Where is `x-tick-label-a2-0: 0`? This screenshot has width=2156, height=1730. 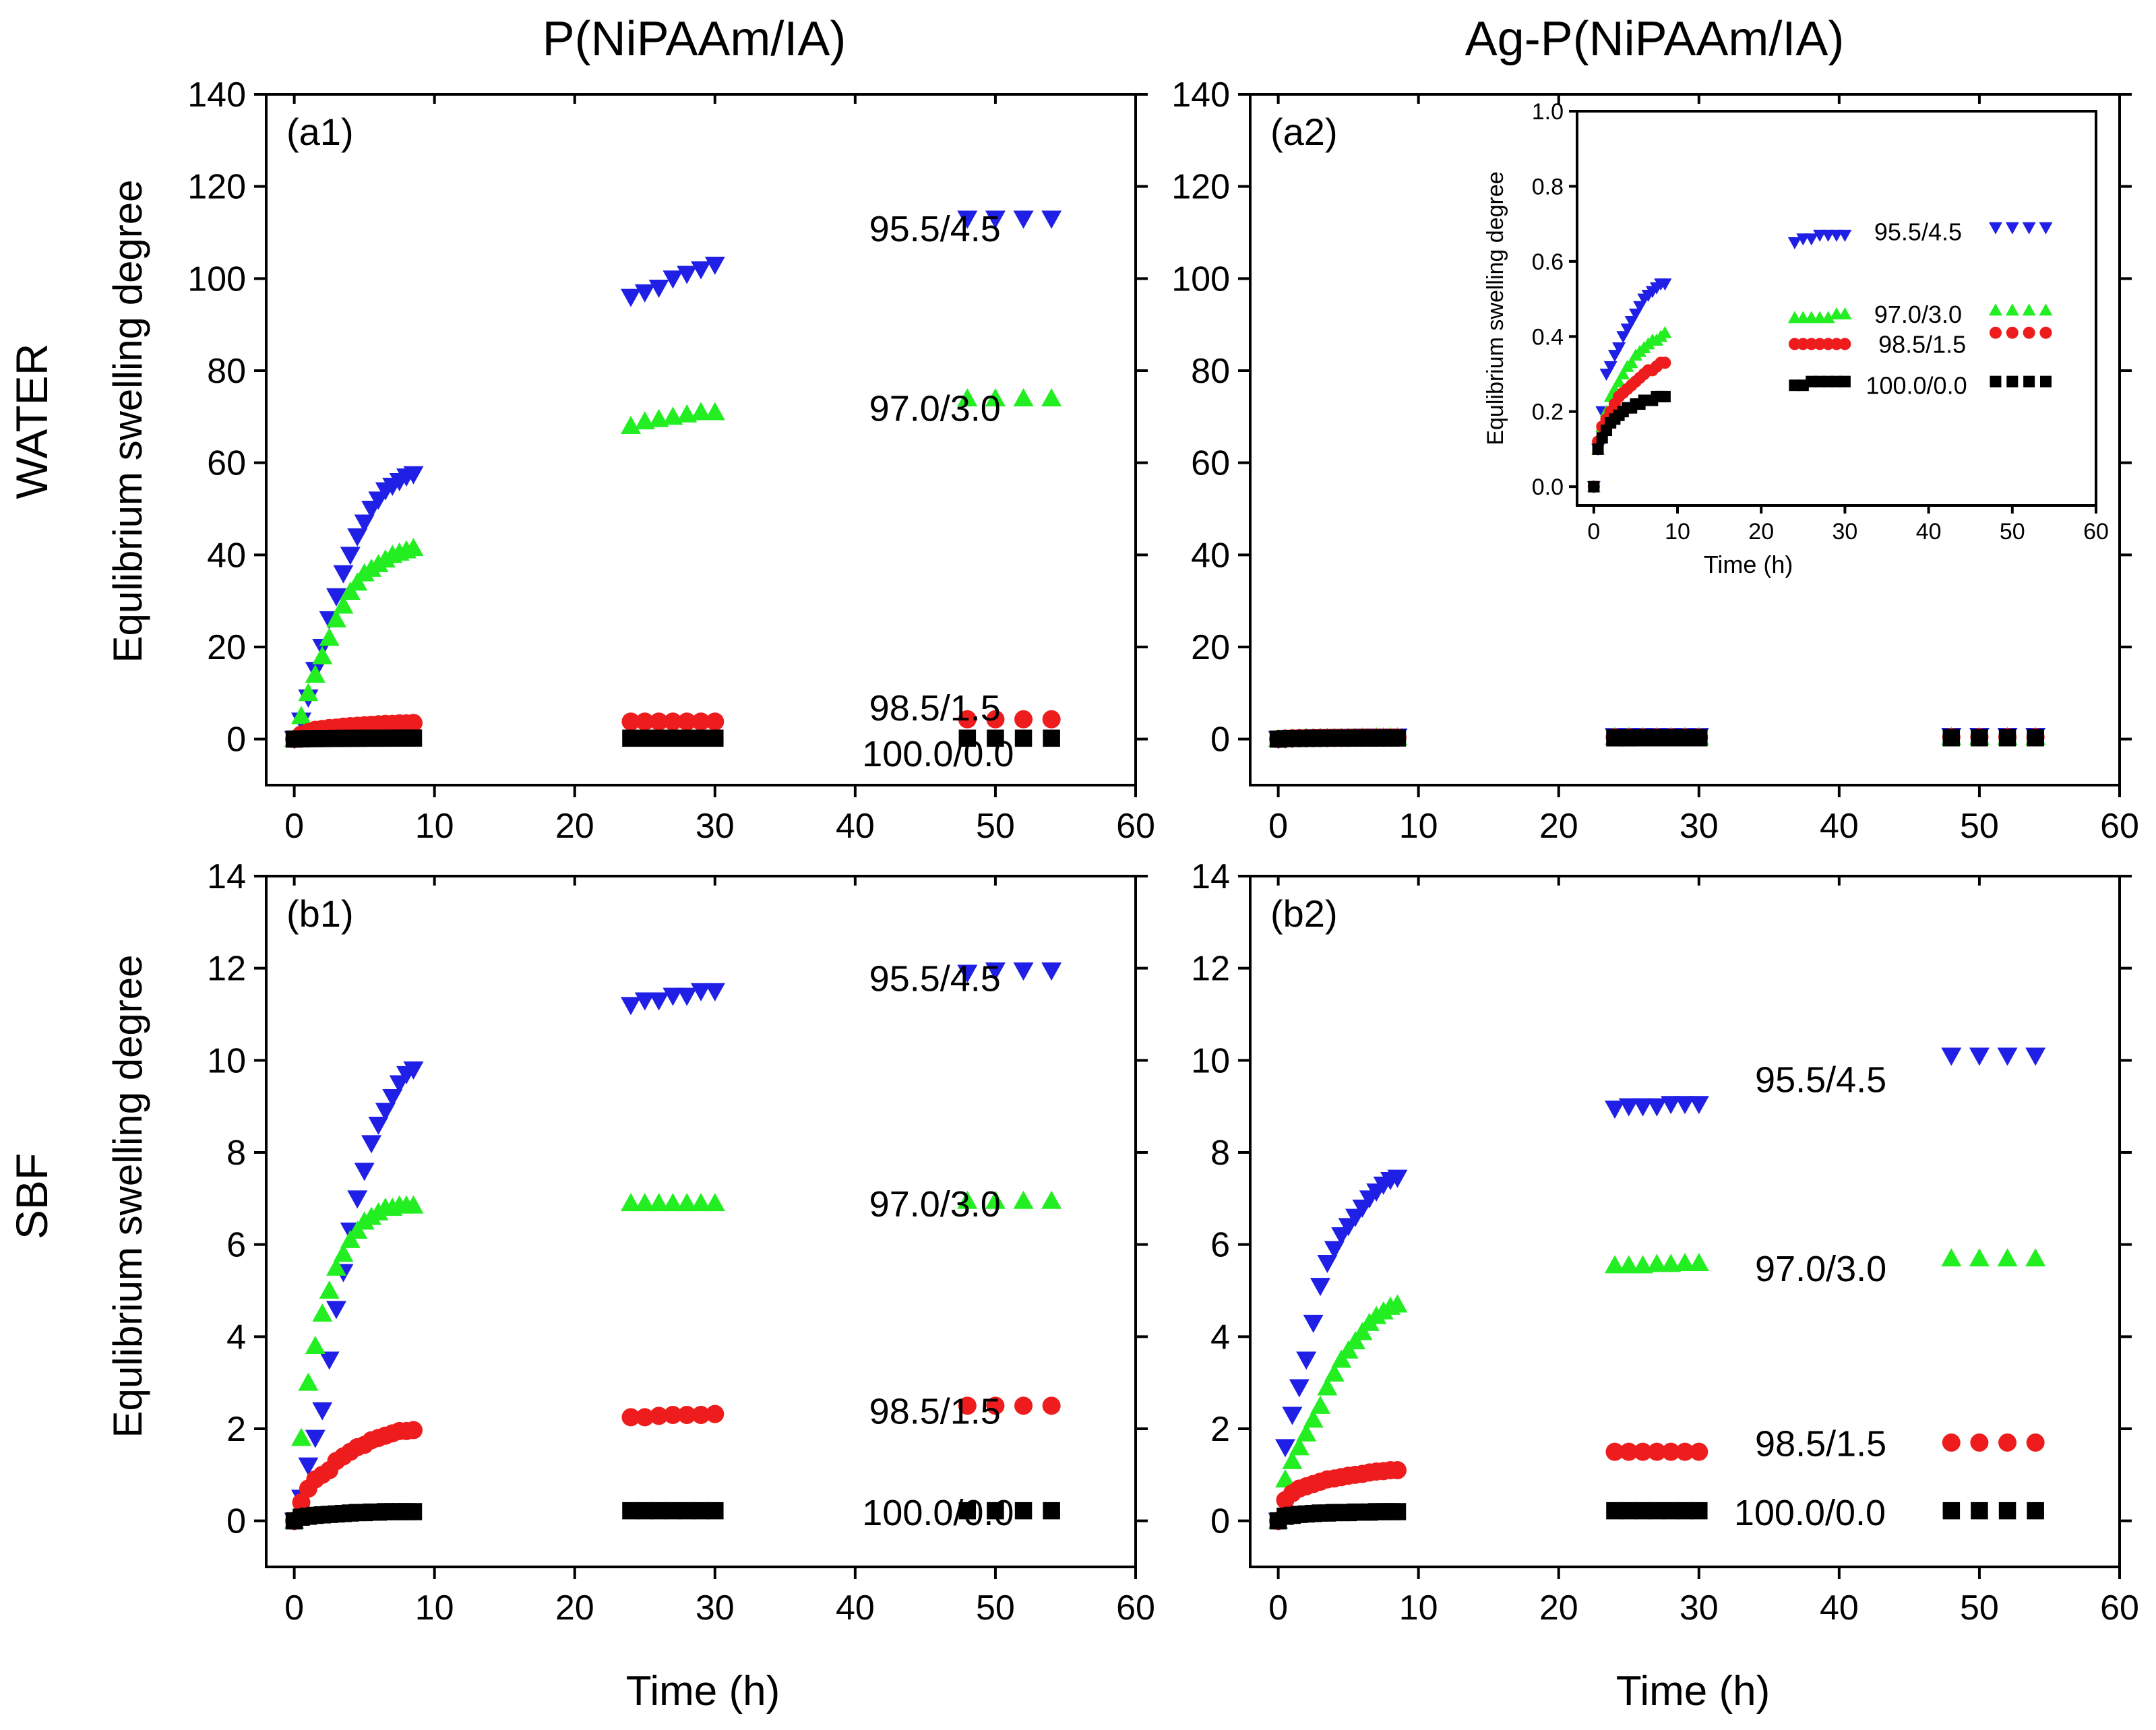 x-tick-label-a2-0: 0 is located at coordinates (1278, 826).